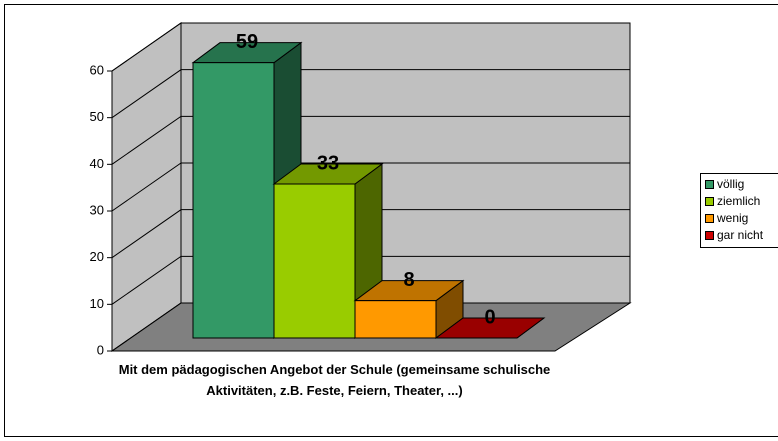 Image resolution: width=778 pixels, height=441 pixels. Describe the element at coordinates (408, 280) in the screenshot. I see `data-label: 8` at that location.